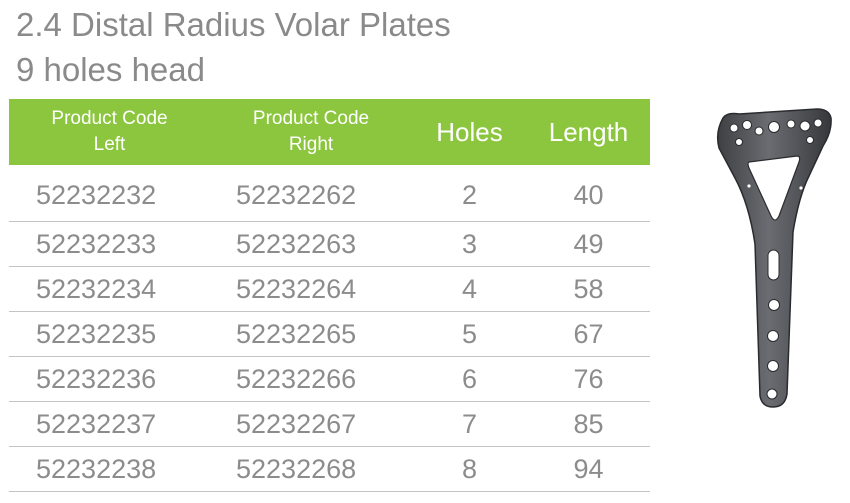 The width and height of the screenshot is (850, 503). I want to click on table-row: 52232233 52232263 3 49, so click(329, 244).